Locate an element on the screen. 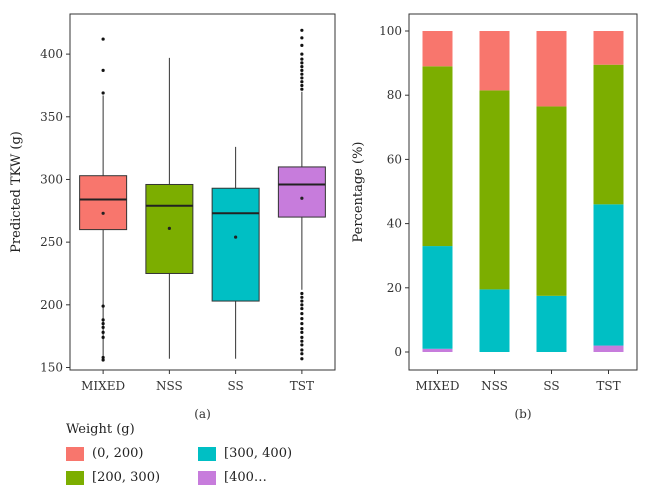 Image resolution: width=650 pixels, height=497 pixels. stacked-bar-nss is located at coordinates (494, 191).